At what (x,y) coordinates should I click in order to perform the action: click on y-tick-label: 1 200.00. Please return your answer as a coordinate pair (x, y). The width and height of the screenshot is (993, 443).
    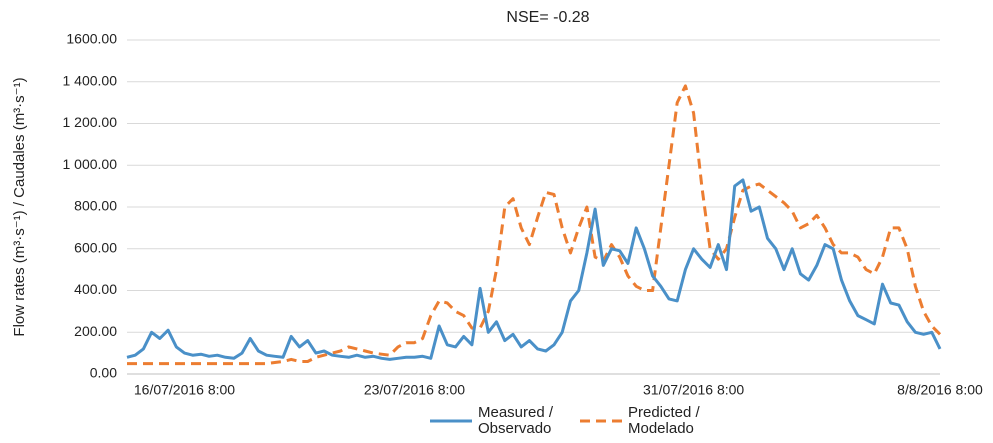
    Looking at the image, I should click on (90, 122).